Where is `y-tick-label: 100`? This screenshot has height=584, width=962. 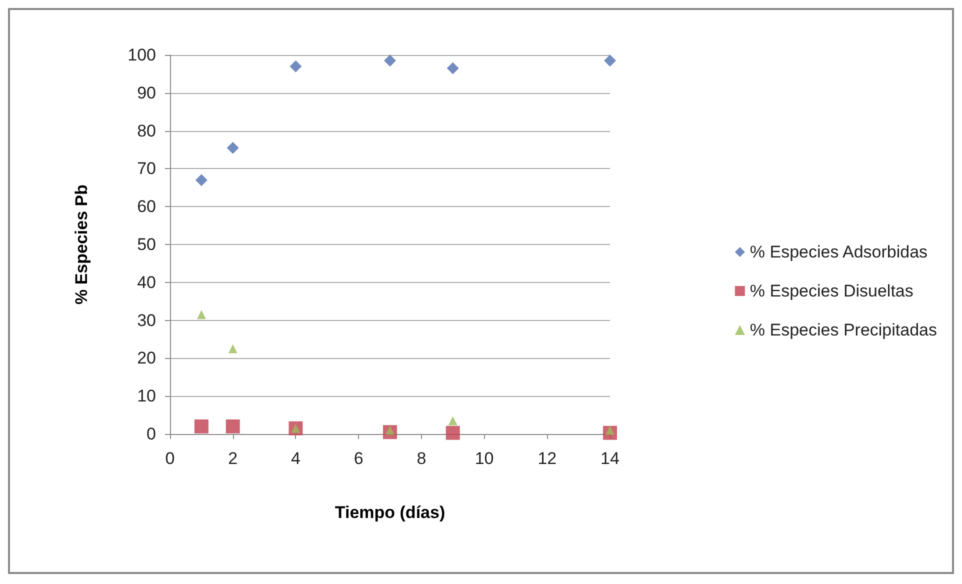
y-tick-label: 100 is located at coordinates (142, 55).